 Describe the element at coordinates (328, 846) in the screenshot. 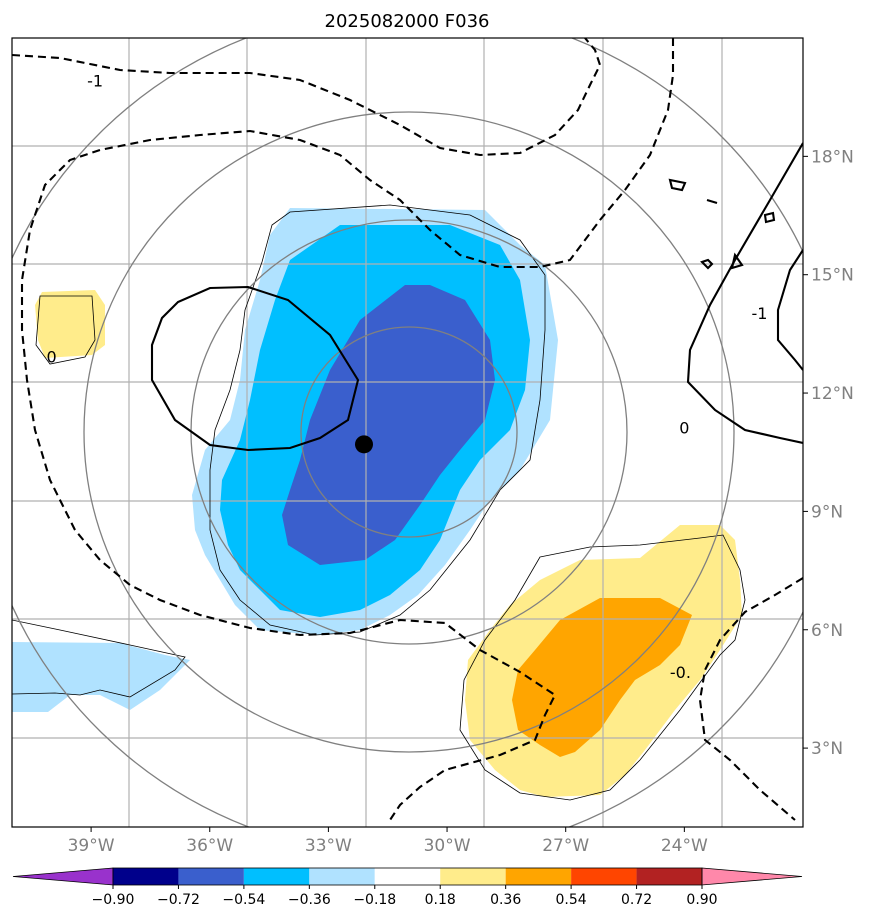

I see `lon-tick-label: 33°W` at that location.